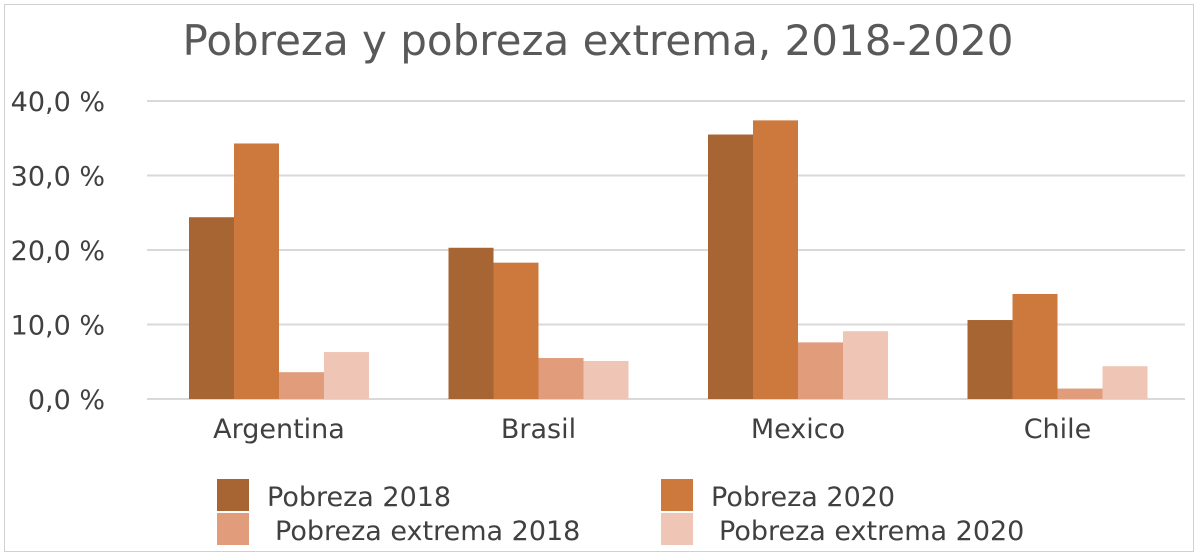 Image resolution: width=1200 pixels, height=558 pixels. I want to click on legend-label: Pobreza 2020, so click(803, 497).